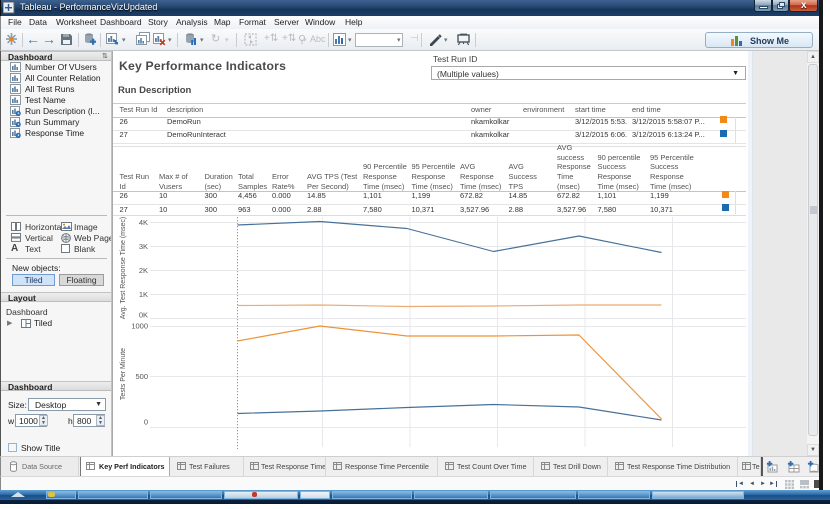 This screenshot has width=830, height=509. I want to click on svg-text: 500, so click(141, 376).